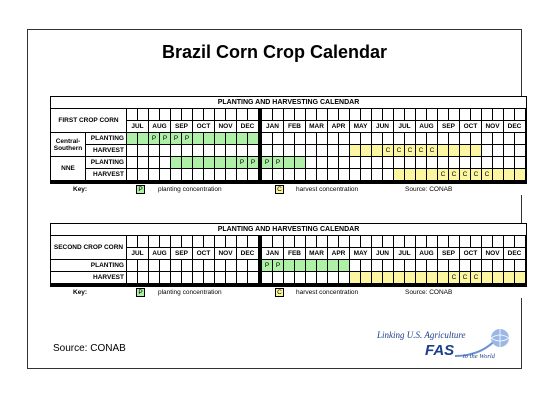  I want to click on month-header: OCT, so click(470, 126).